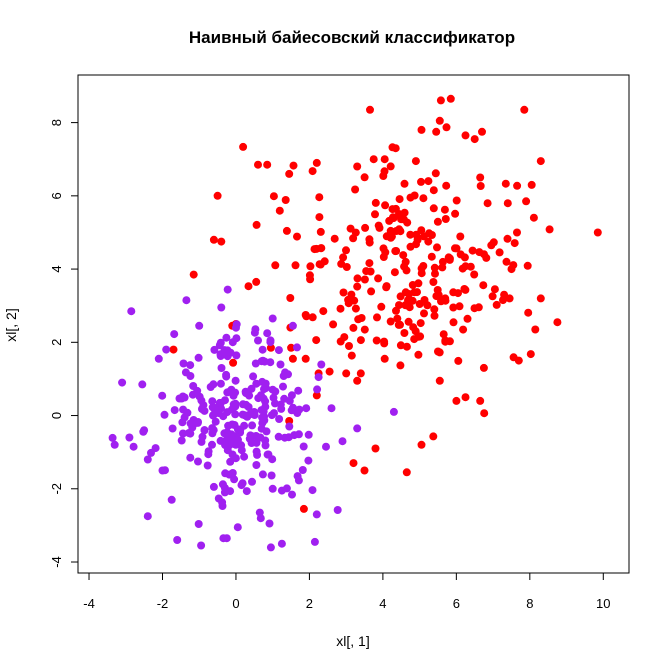 The image size is (662, 670). I want to click on x-tick-label: 4, so click(382, 603).